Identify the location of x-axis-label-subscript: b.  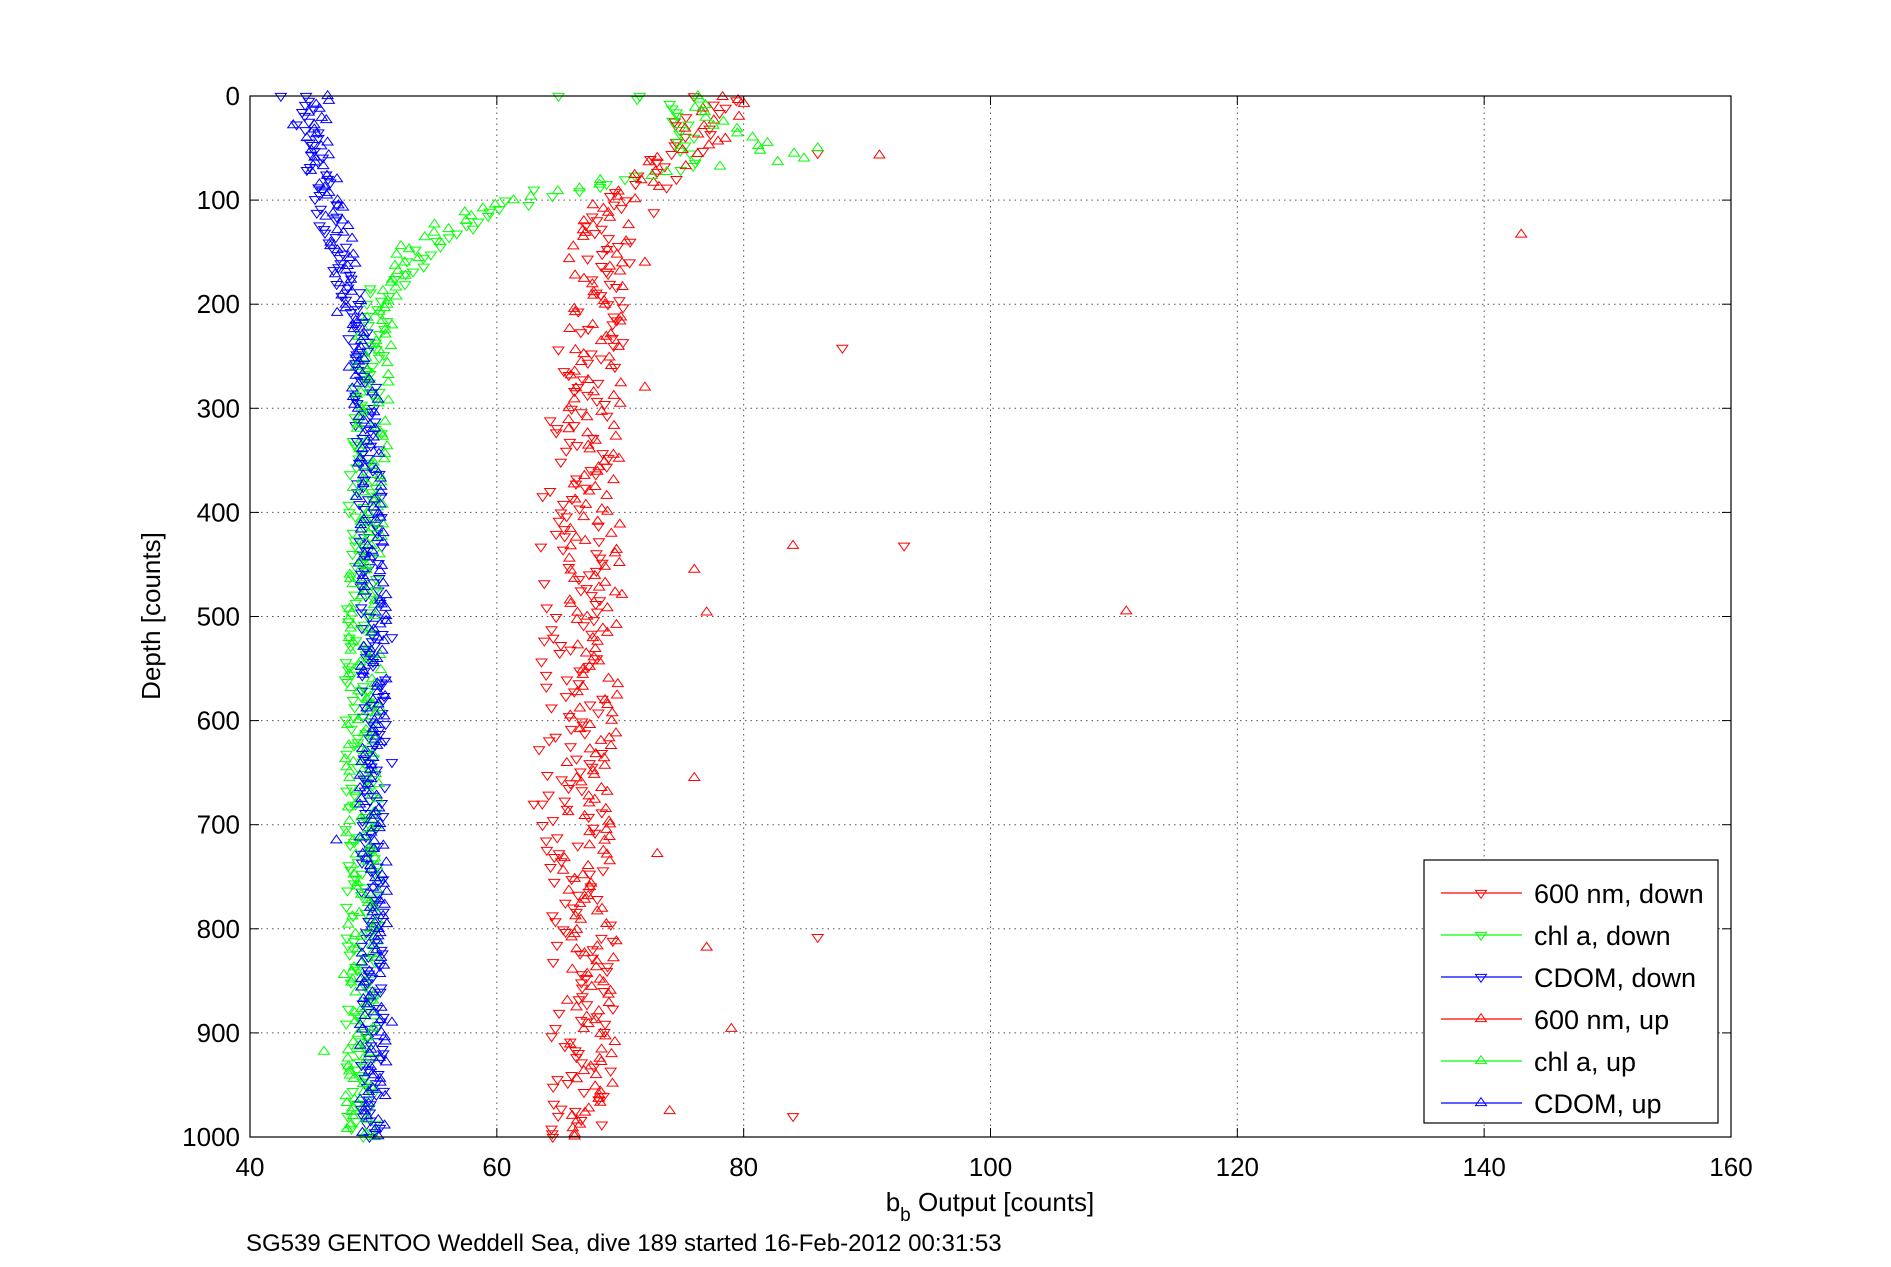
(905, 1215).